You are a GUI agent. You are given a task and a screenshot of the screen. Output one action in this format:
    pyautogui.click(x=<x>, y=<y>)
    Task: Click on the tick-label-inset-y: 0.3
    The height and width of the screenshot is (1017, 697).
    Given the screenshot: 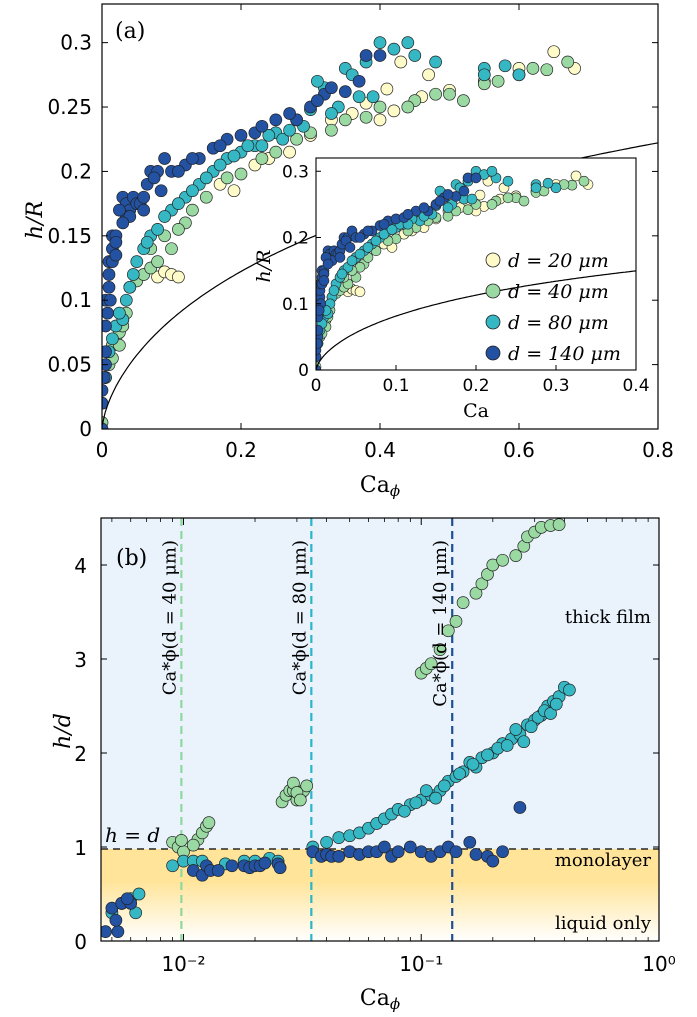 What is the action you would take?
    pyautogui.click(x=295, y=172)
    